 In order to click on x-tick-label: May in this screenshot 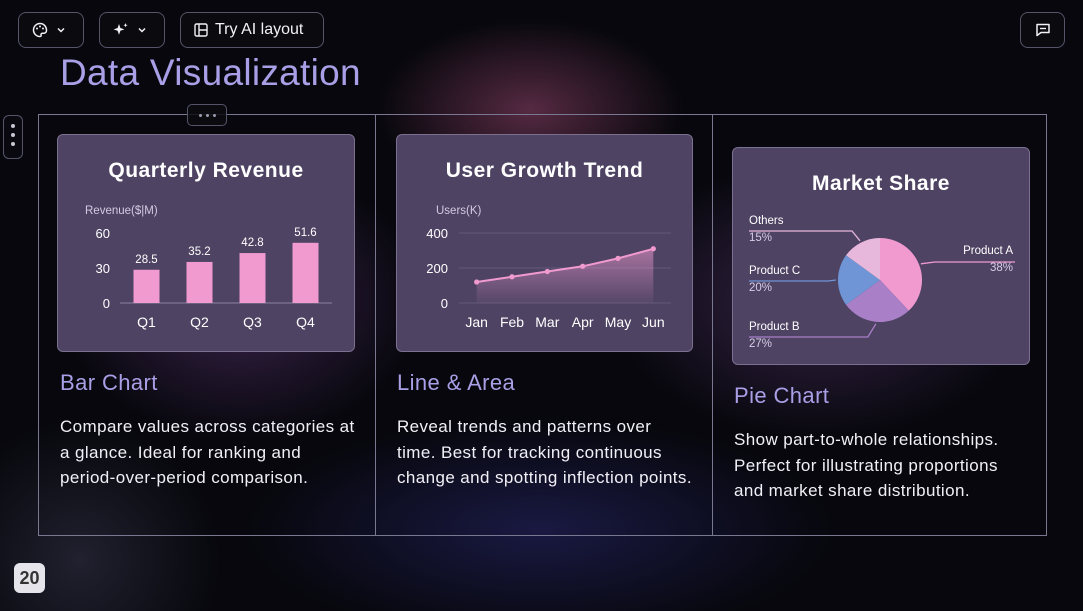, I will do `click(618, 322)`.